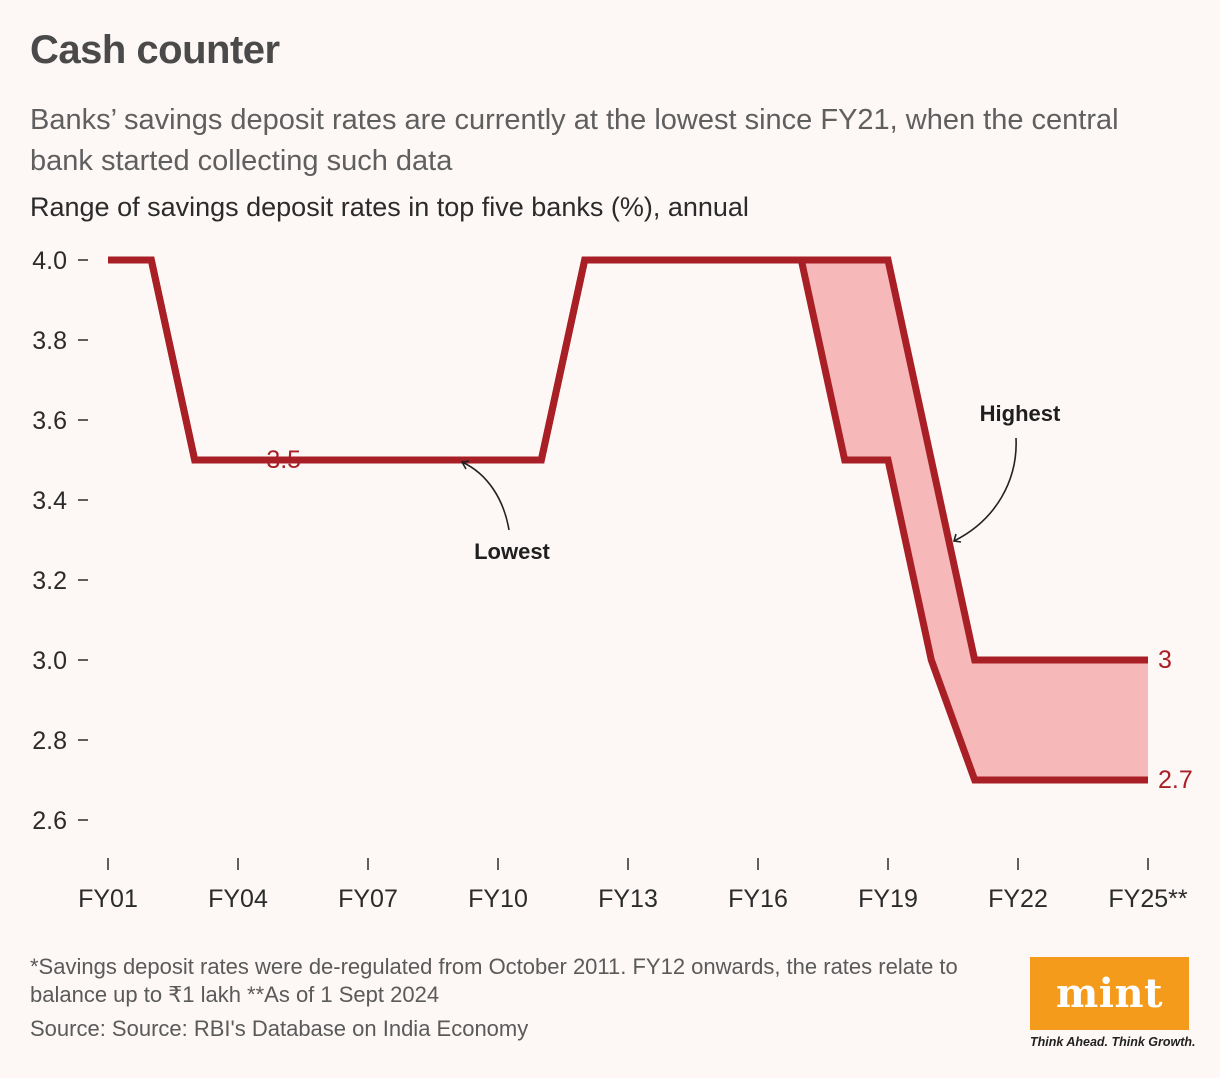 This screenshot has height=1078, width=1220. Describe the element at coordinates (49, 261) in the screenshot. I see `y-tick-label: 4.0` at that location.